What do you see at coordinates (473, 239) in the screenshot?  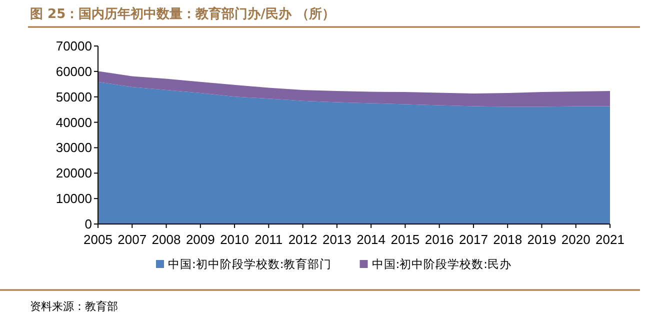 I see `x-tick-label: 2017` at bounding box center [473, 239].